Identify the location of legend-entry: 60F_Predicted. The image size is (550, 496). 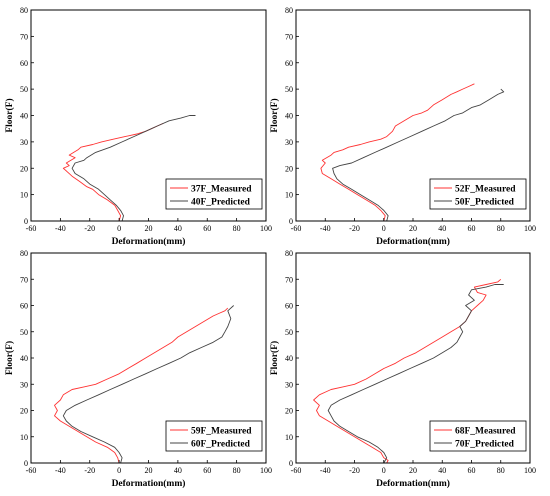
(221, 445).